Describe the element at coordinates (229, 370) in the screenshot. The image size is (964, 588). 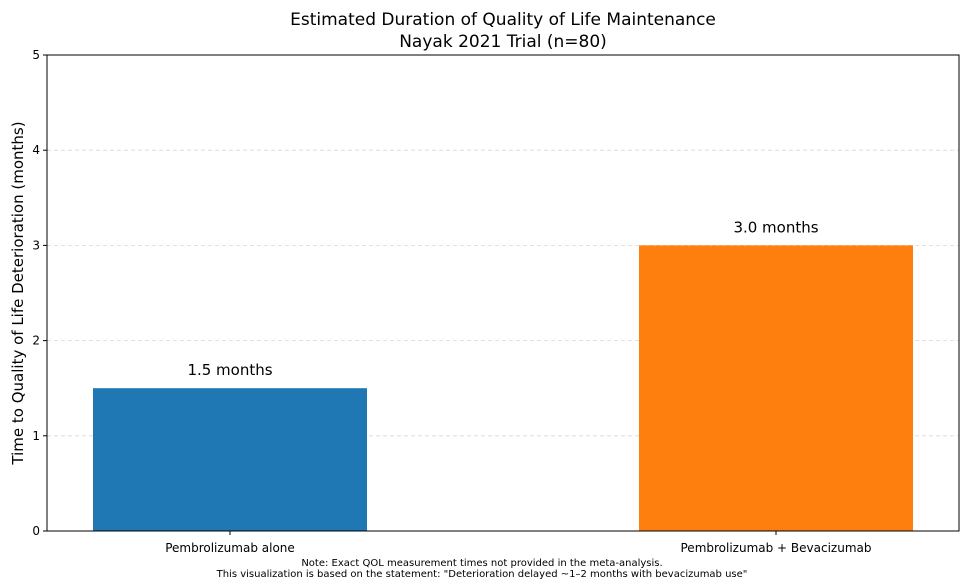
I see `data-label: 1.5 months` at that location.